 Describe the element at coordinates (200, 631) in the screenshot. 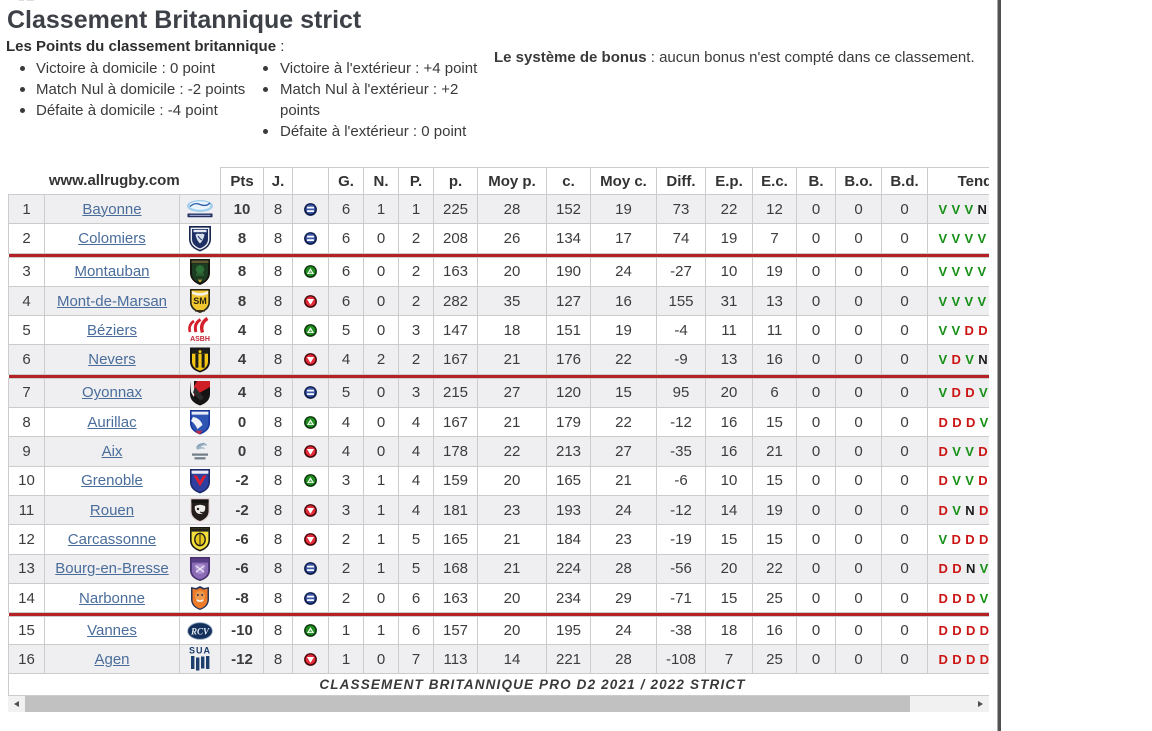

I see `svg-text: RCV` at that location.